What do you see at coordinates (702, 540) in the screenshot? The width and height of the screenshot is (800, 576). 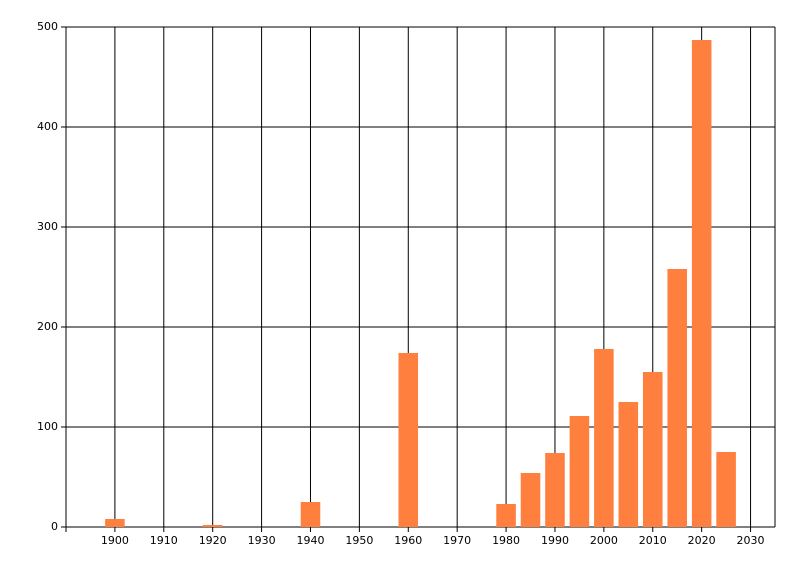 I see `x-tick-label: 2020` at bounding box center [702, 540].